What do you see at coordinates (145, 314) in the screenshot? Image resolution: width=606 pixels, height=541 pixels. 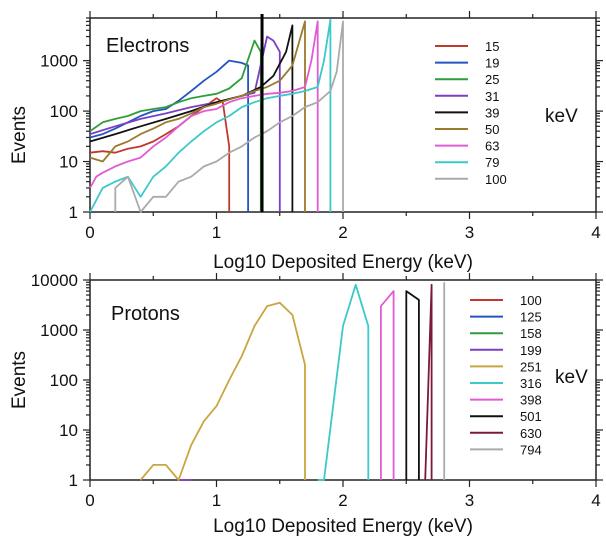 I see `protons-panel-title: Protons` at bounding box center [145, 314].